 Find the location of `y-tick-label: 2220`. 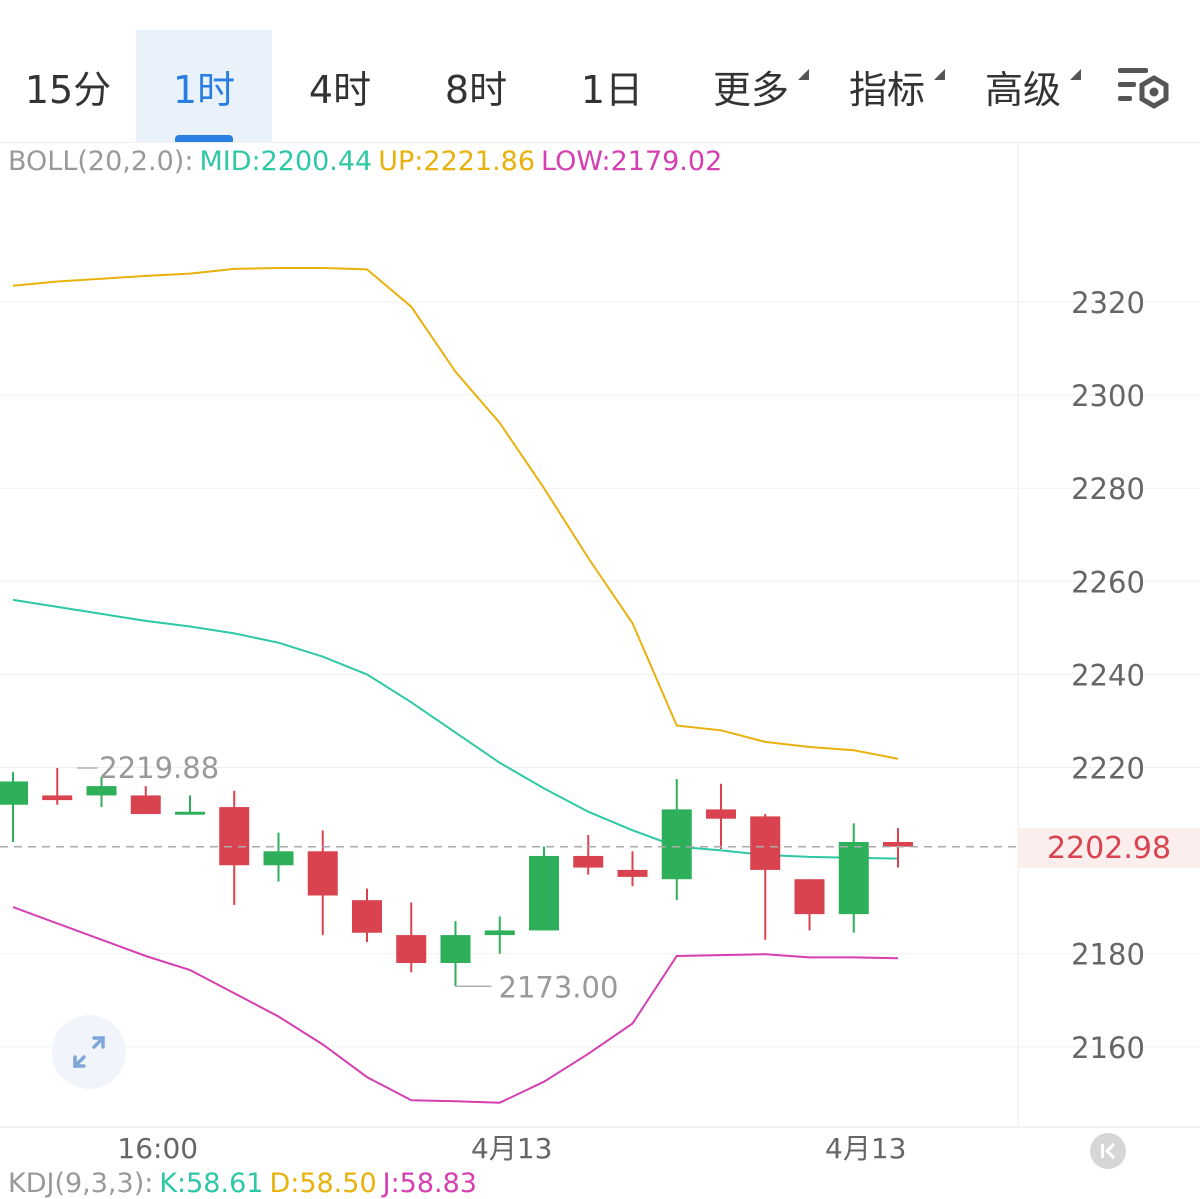

y-tick-label: 2220 is located at coordinates (1108, 769).